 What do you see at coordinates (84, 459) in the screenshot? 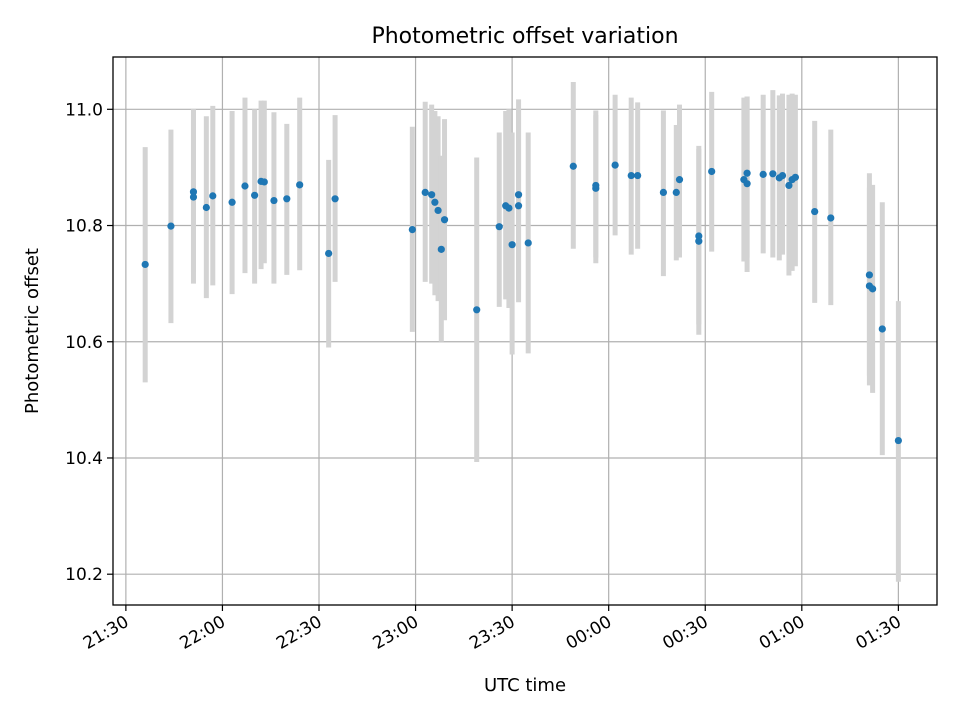
I see `y-tick-label: 10.4` at bounding box center [84, 459].